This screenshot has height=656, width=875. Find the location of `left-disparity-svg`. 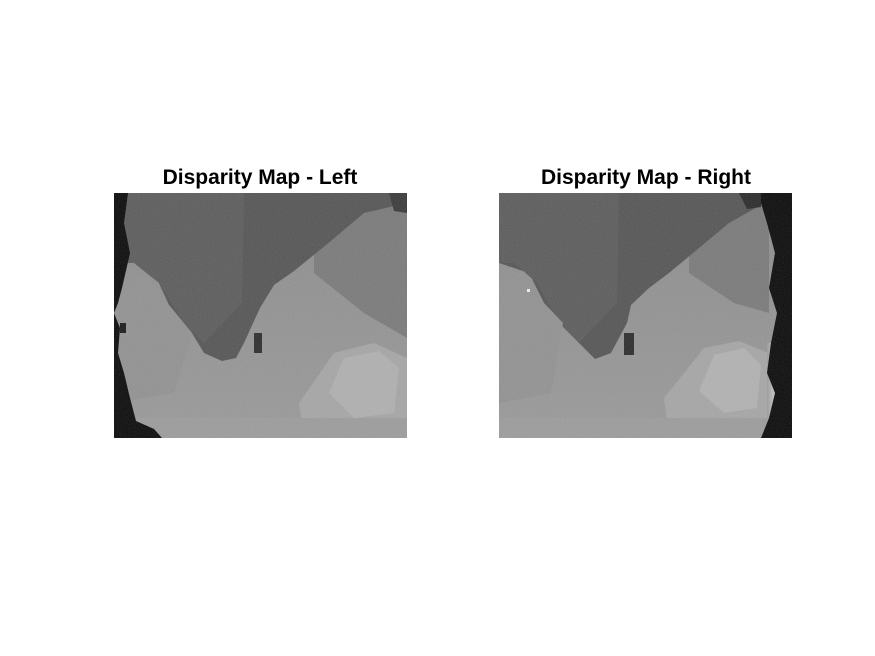

left-disparity-svg is located at coordinates (260, 315).